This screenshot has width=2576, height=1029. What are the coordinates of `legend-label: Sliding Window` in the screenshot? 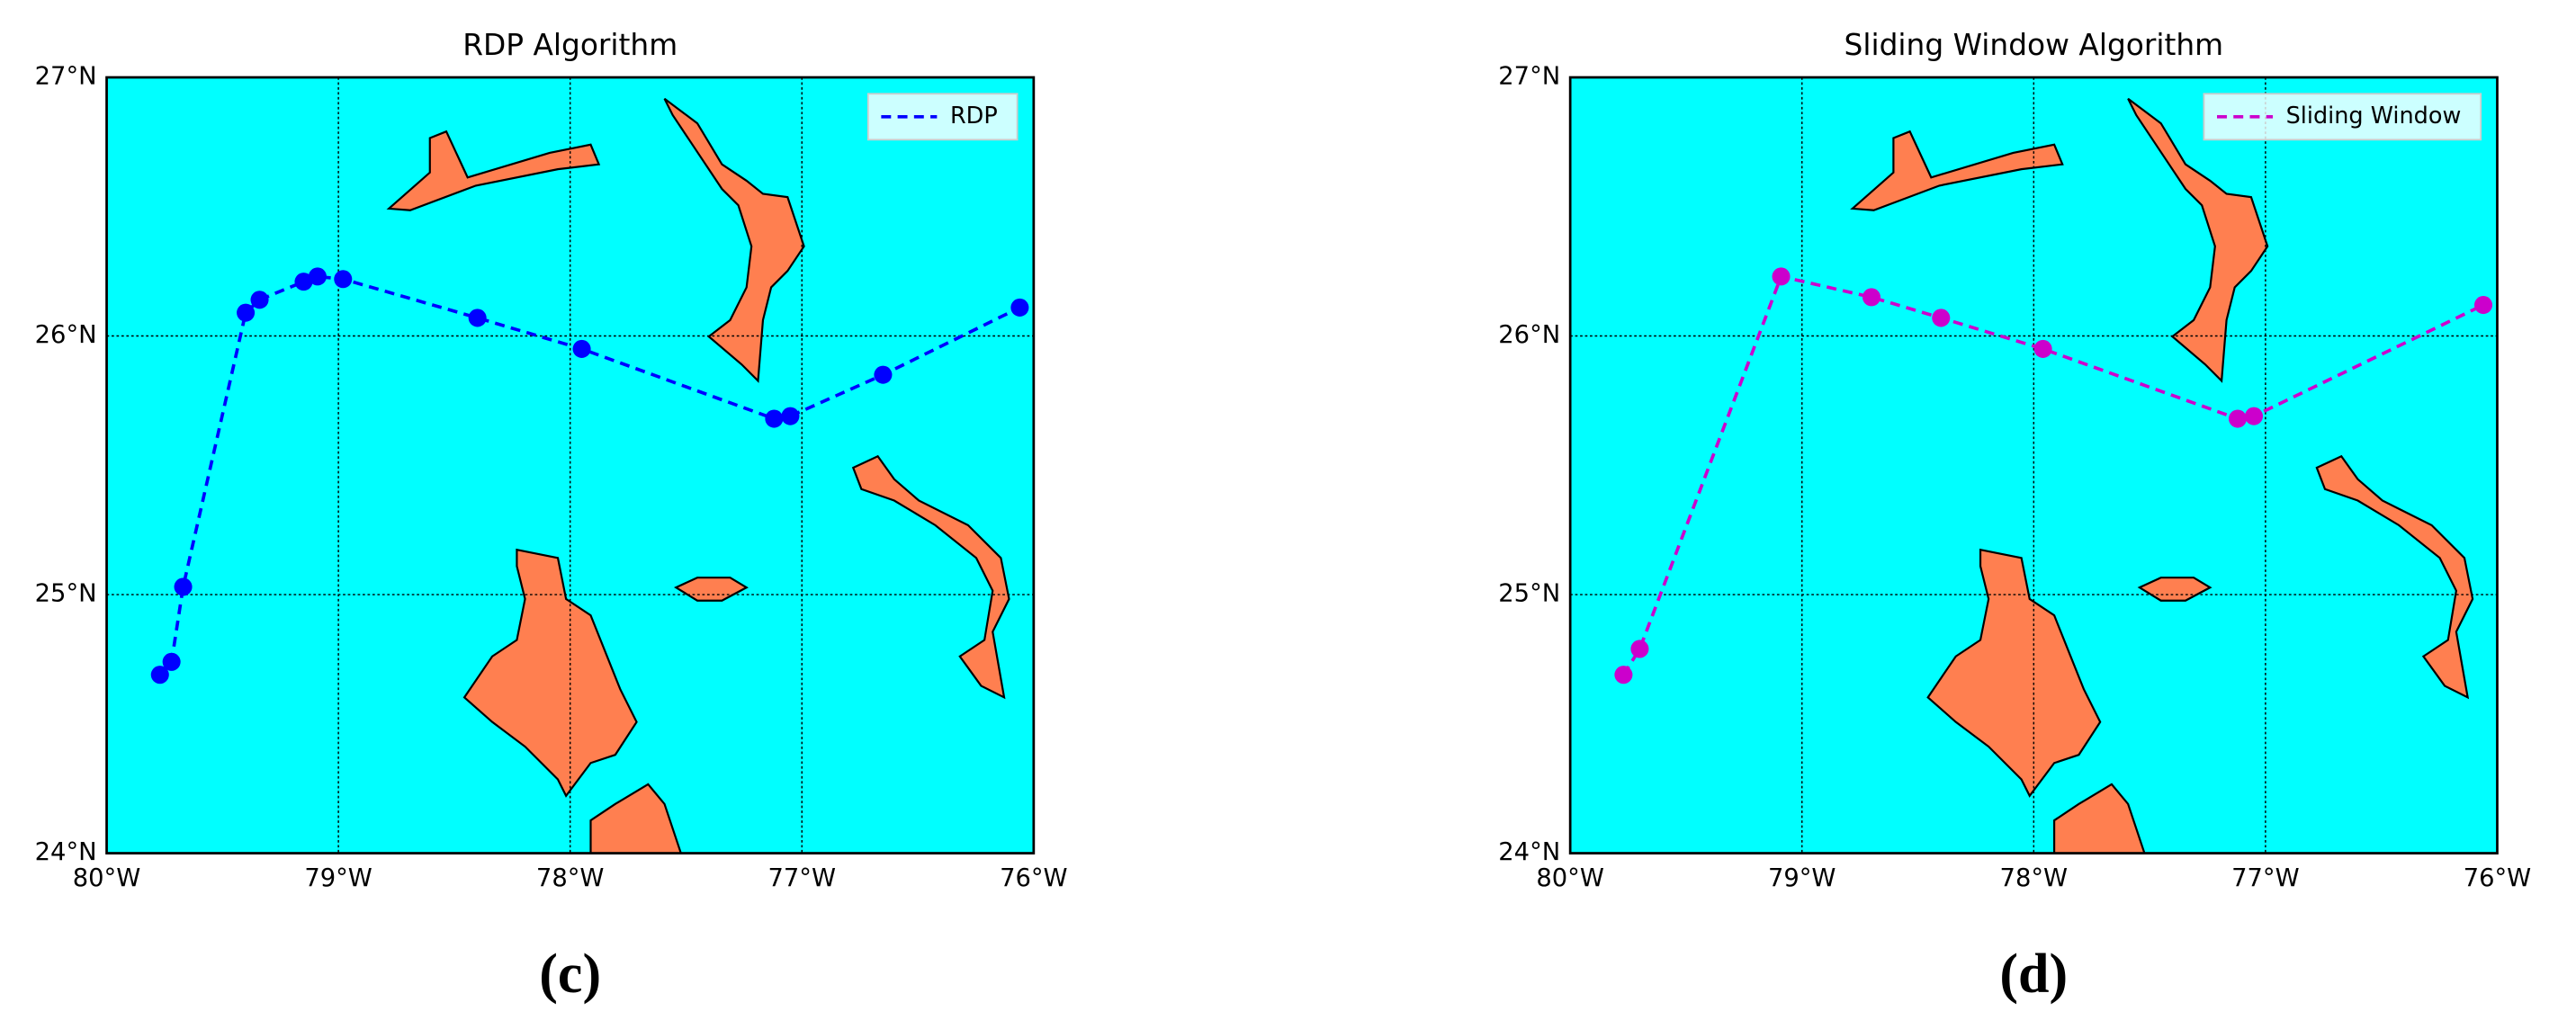 It's located at (2374, 116).